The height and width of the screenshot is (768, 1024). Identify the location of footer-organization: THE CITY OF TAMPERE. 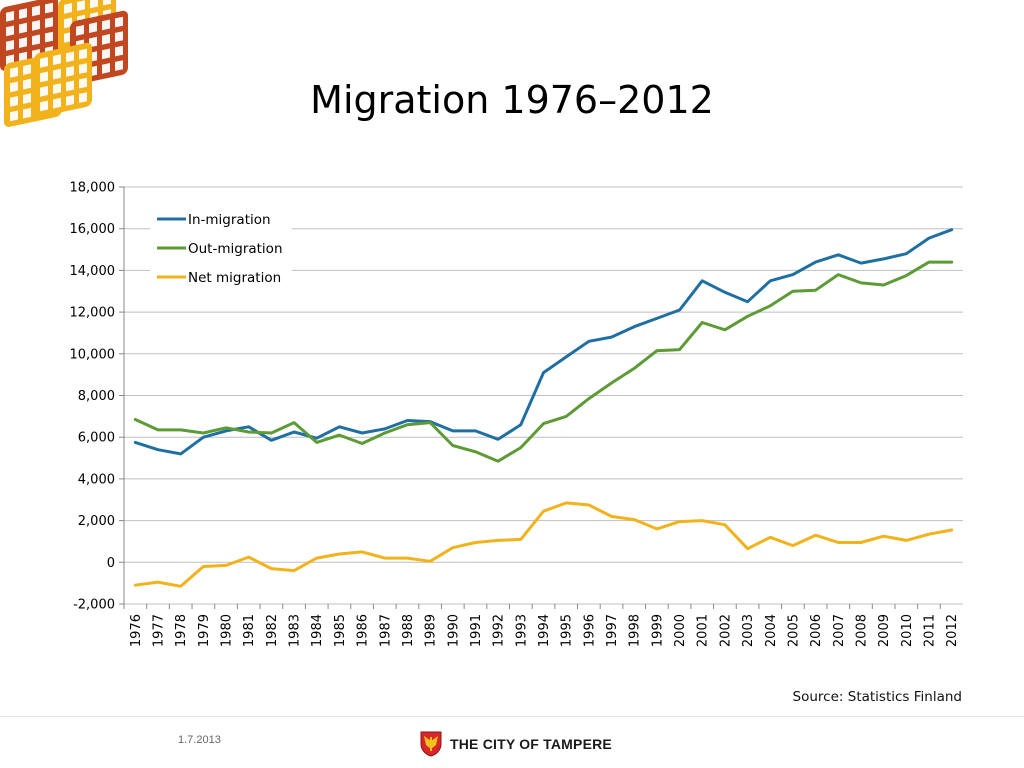
(516, 744).